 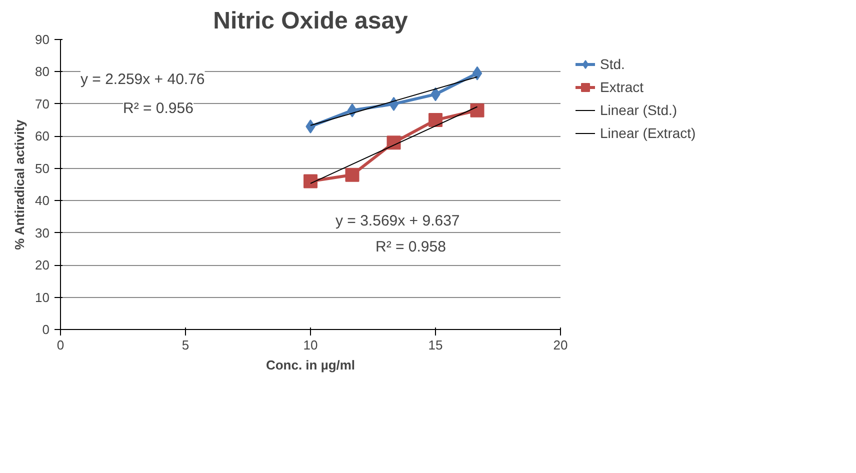 I want to click on y-tick-label: 0, so click(x=46, y=329).